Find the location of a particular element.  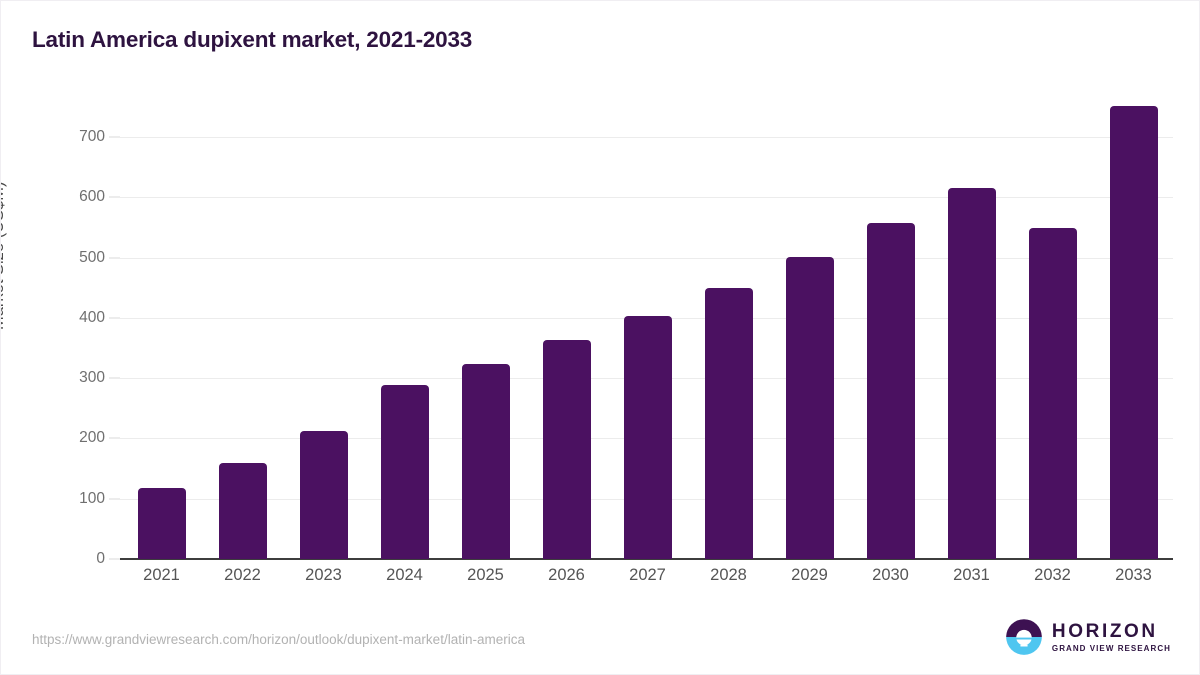

y-axis-tick-label: 500 is located at coordinates (92, 257).